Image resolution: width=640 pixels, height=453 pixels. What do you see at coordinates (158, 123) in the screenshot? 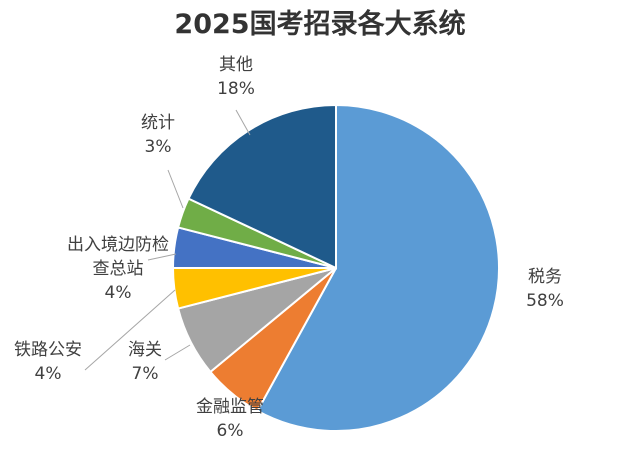
I see `slice-name-label: 统计` at bounding box center [158, 123].